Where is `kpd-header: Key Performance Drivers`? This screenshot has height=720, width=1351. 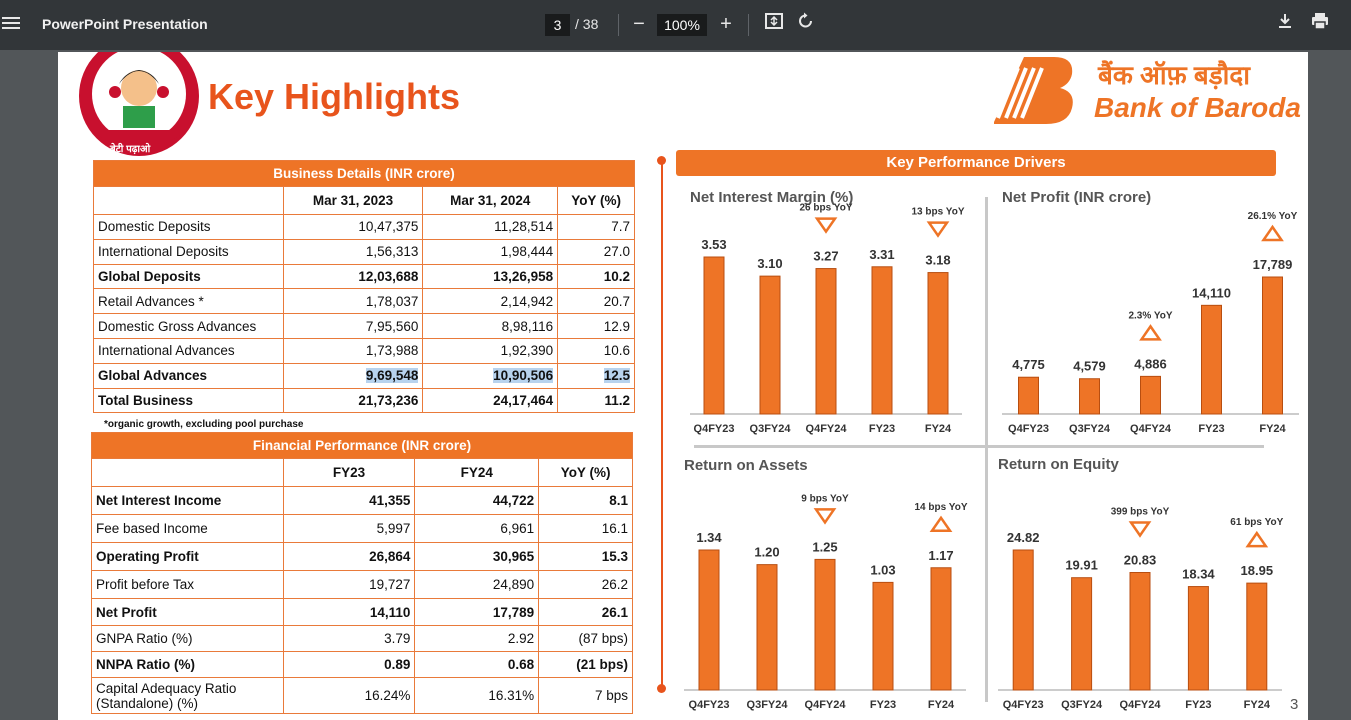
kpd-header: Key Performance Drivers is located at coordinates (976, 163).